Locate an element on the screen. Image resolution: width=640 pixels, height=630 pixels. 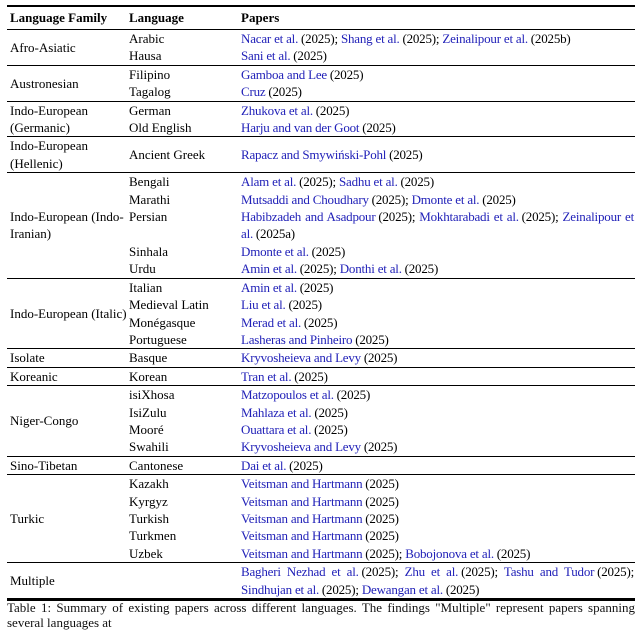
citation-link: Rapacz and Smywiński-Pohl is located at coordinates (314, 155).